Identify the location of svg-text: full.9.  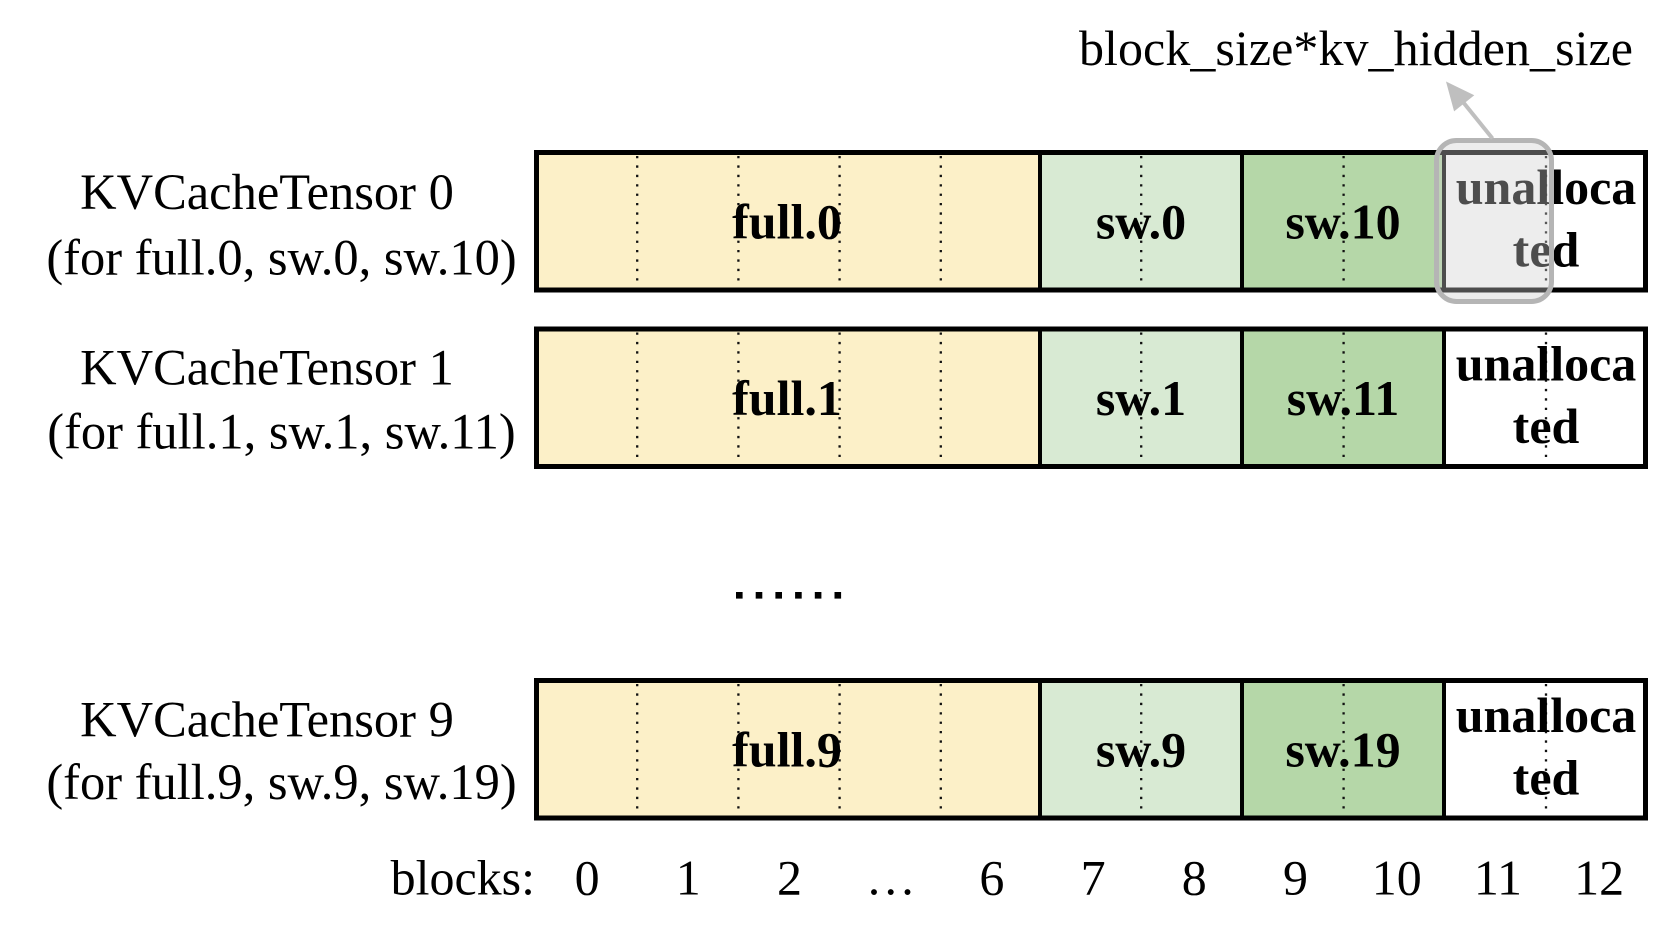
(787, 750).